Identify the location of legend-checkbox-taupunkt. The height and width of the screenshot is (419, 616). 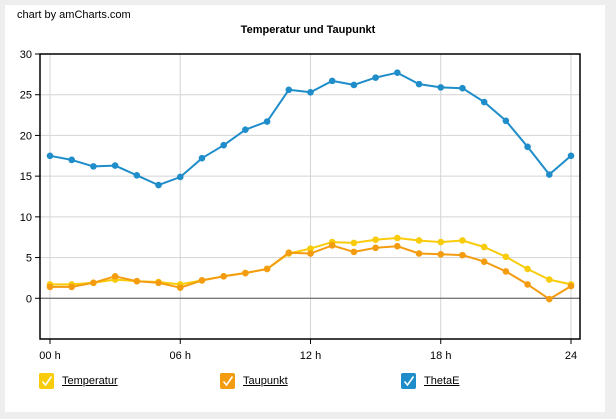
(227, 381).